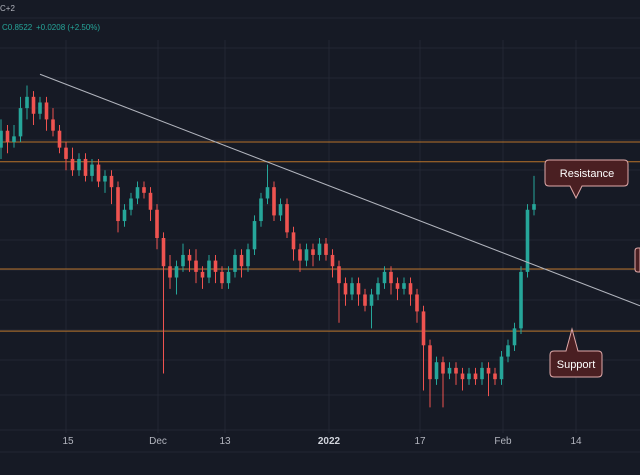 The height and width of the screenshot is (475, 640). Describe the element at coordinates (329, 441) in the screenshot. I see `x-tick-label: 2022` at that location.